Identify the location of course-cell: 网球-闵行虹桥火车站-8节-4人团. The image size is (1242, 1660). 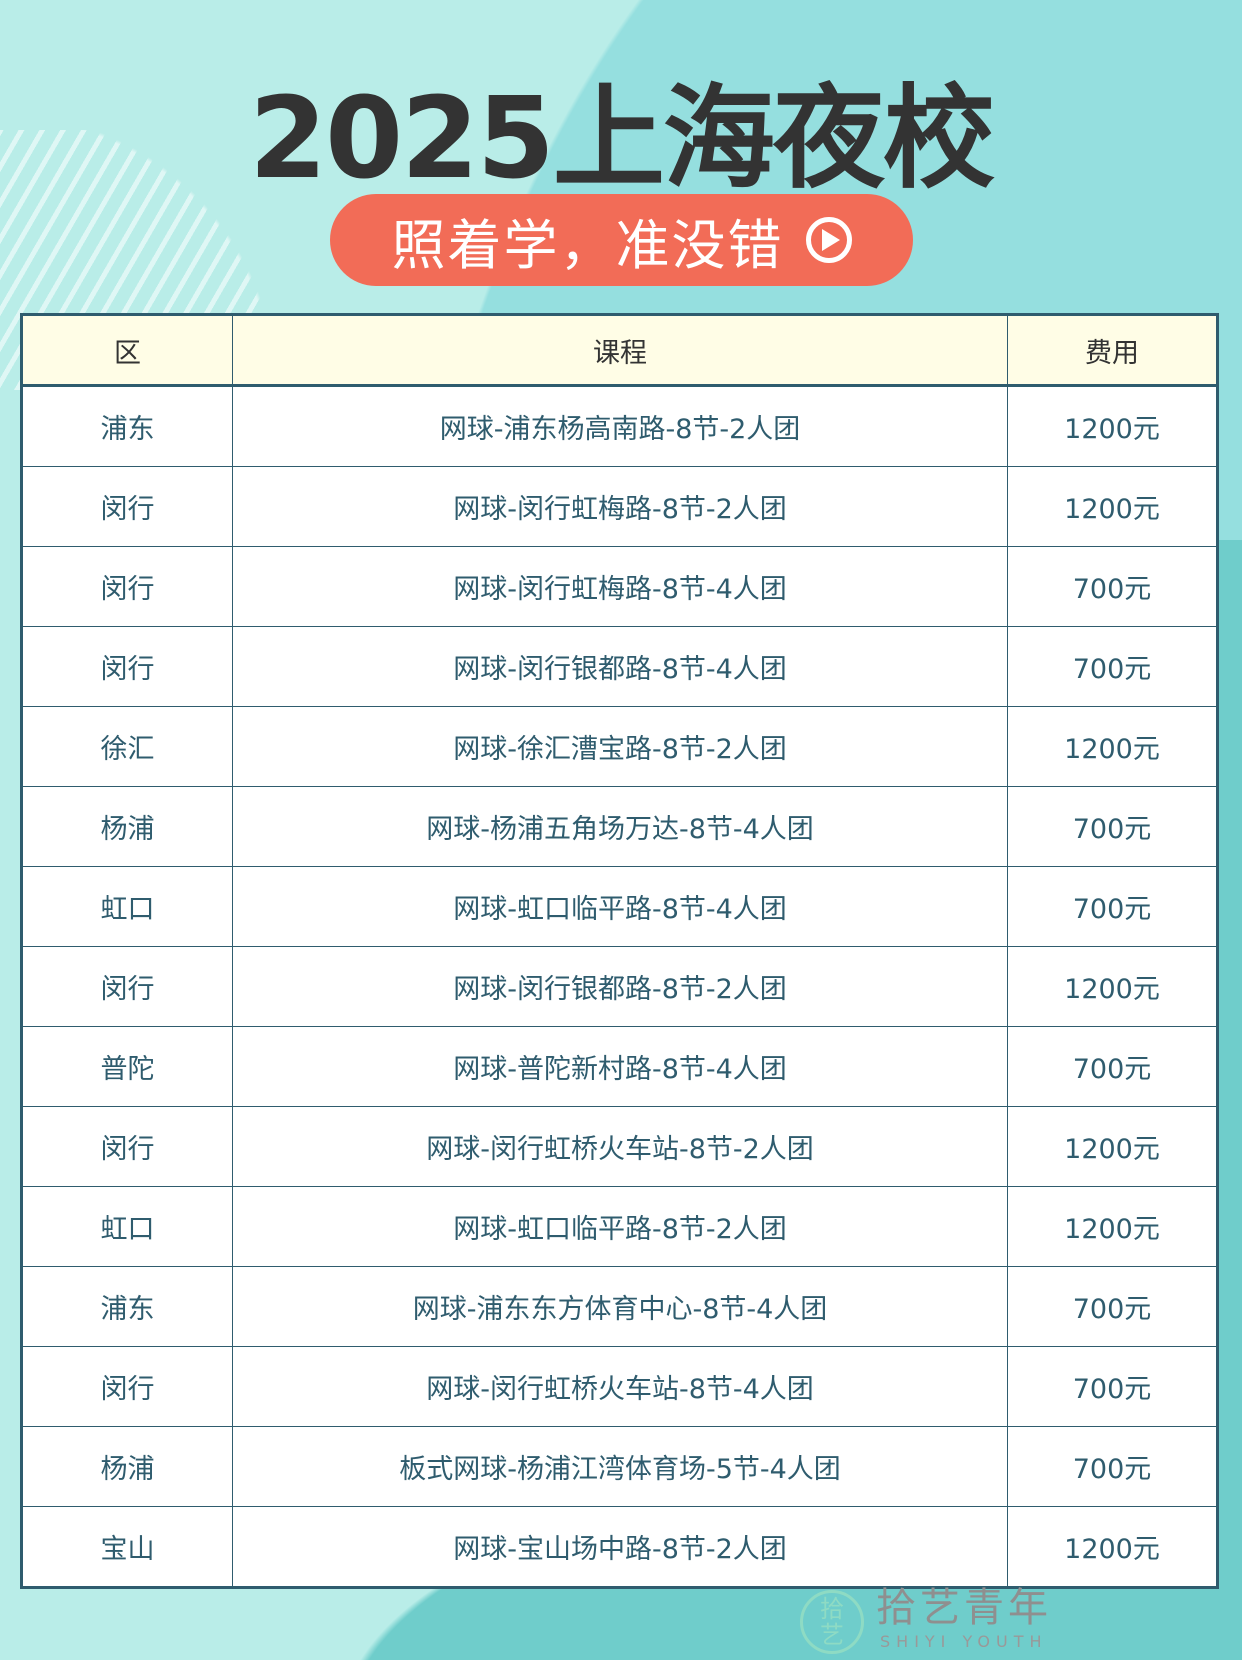
(620, 1386).